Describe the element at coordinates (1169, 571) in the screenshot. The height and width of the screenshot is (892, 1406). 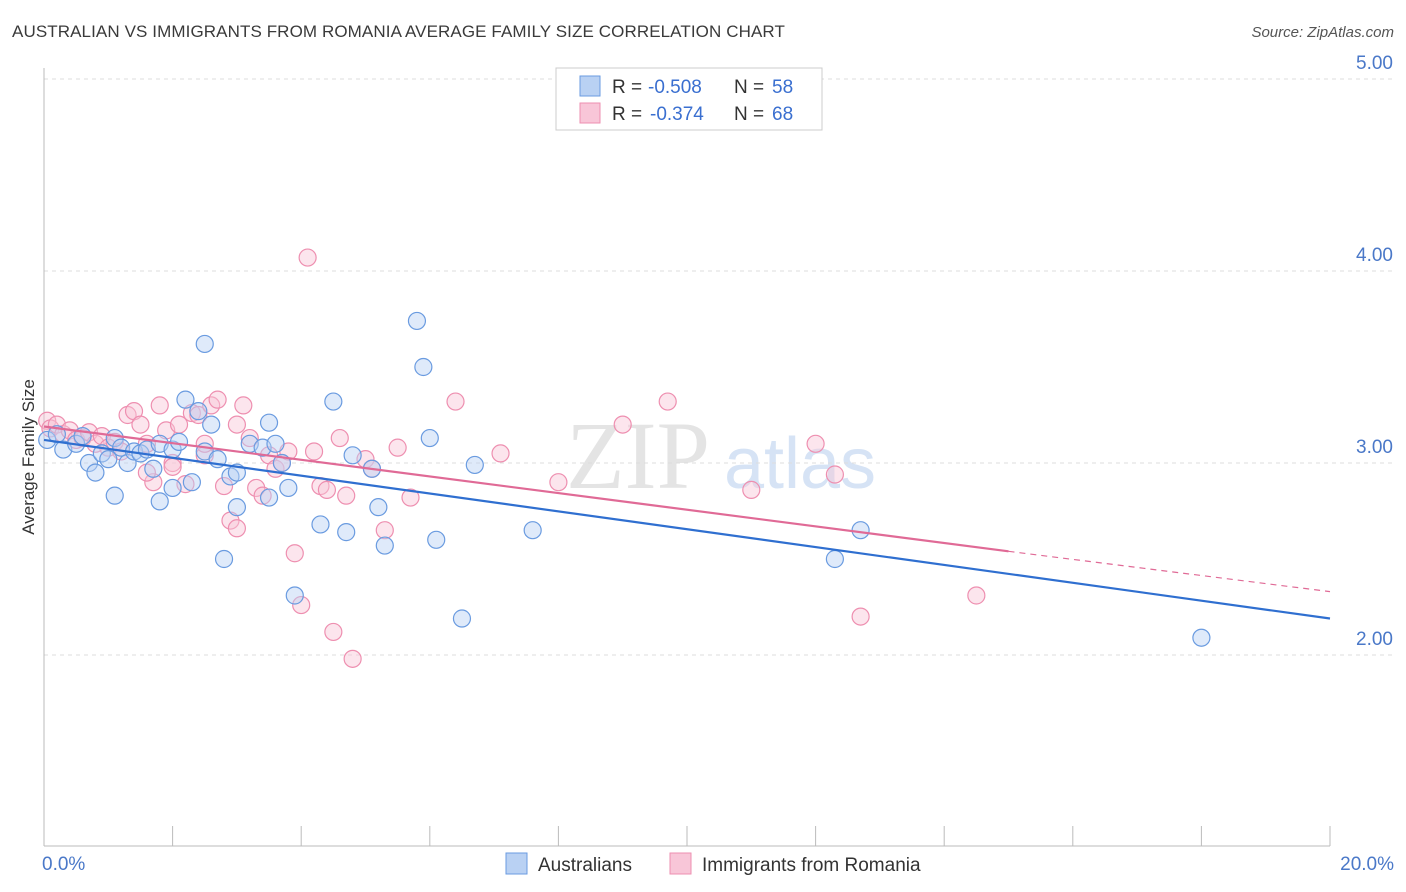
I see `romania-trend-line-dashed` at that location.